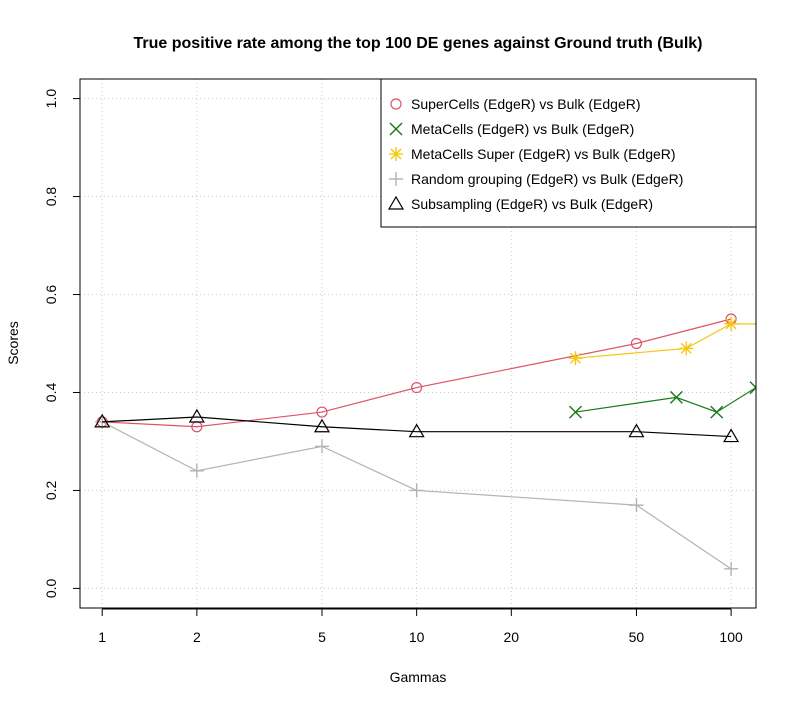 The height and width of the screenshot is (707, 797). What do you see at coordinates (532, 204) in the screenshot?
I see `legend-label: Subsampling (EdgeR) vs Bulk (EdgeR)` at bounding box center [532, 204].